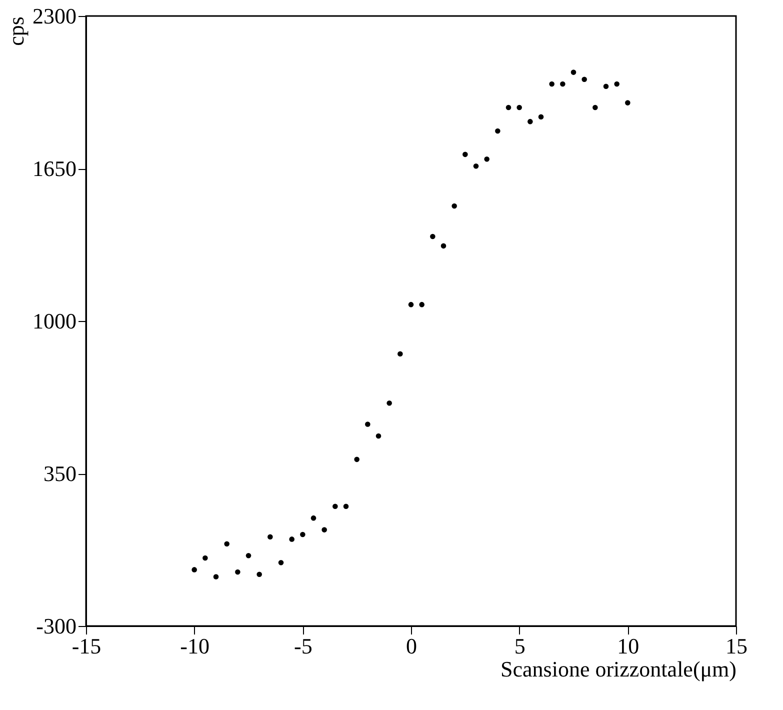  I want to click on x-tick-label: 15, so click(737, 646).